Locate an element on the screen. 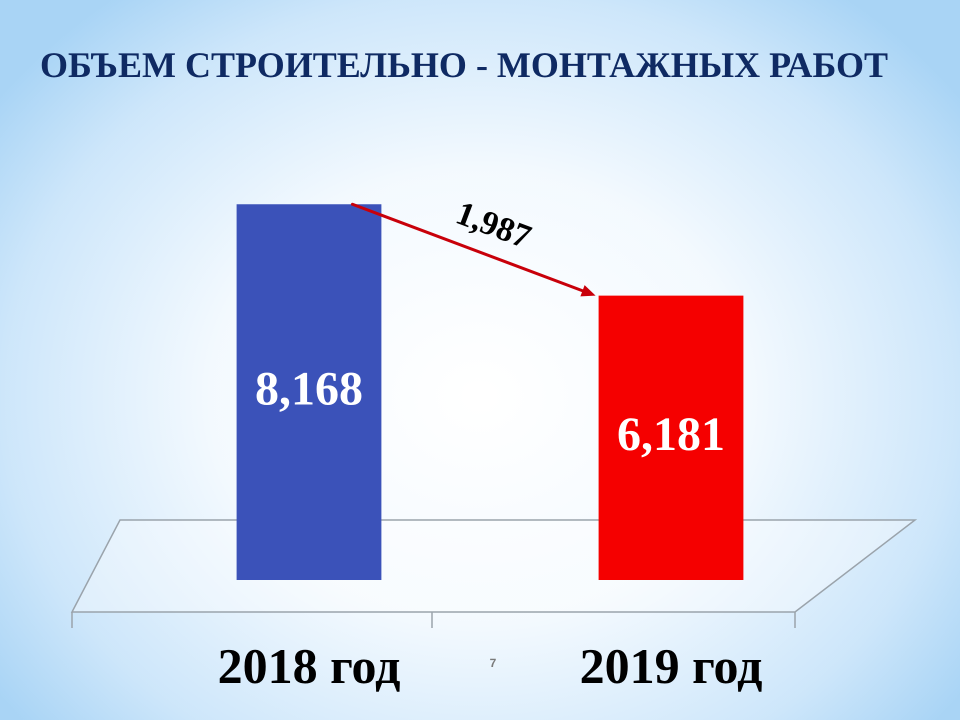 The height and width of the screenshot is (720, 960). x-tick-label: 2019 год is located at coordinates (671, 666).